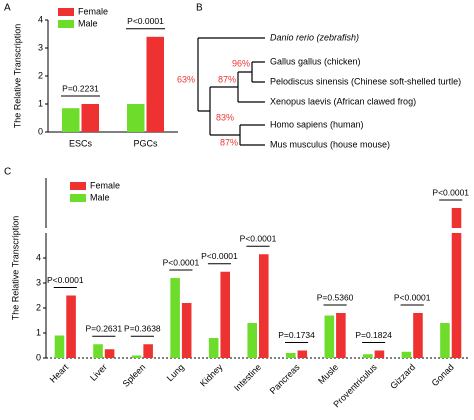 This screenshot has width=474, height=420. Describe the element at coordinates (211, 375) in the screenshot. I see `x-tick-label: Kidney` at that location.